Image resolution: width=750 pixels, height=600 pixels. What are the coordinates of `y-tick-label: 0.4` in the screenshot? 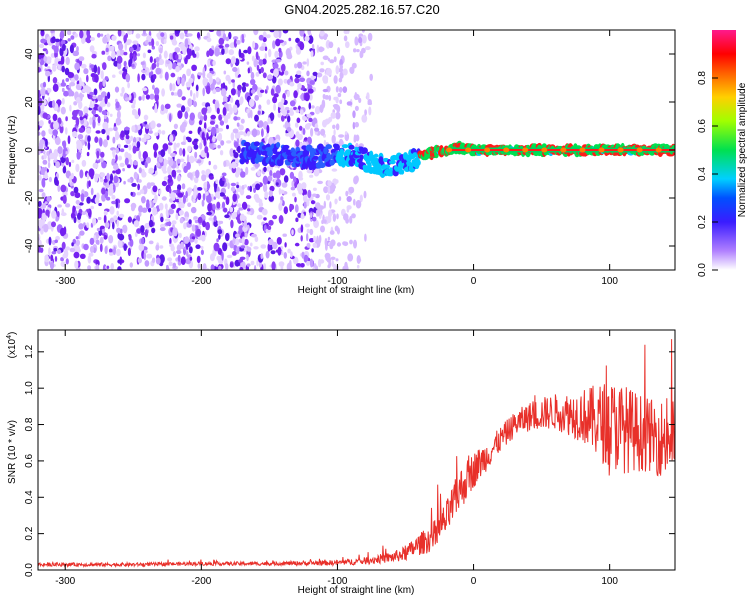 It's located at (29, 497).